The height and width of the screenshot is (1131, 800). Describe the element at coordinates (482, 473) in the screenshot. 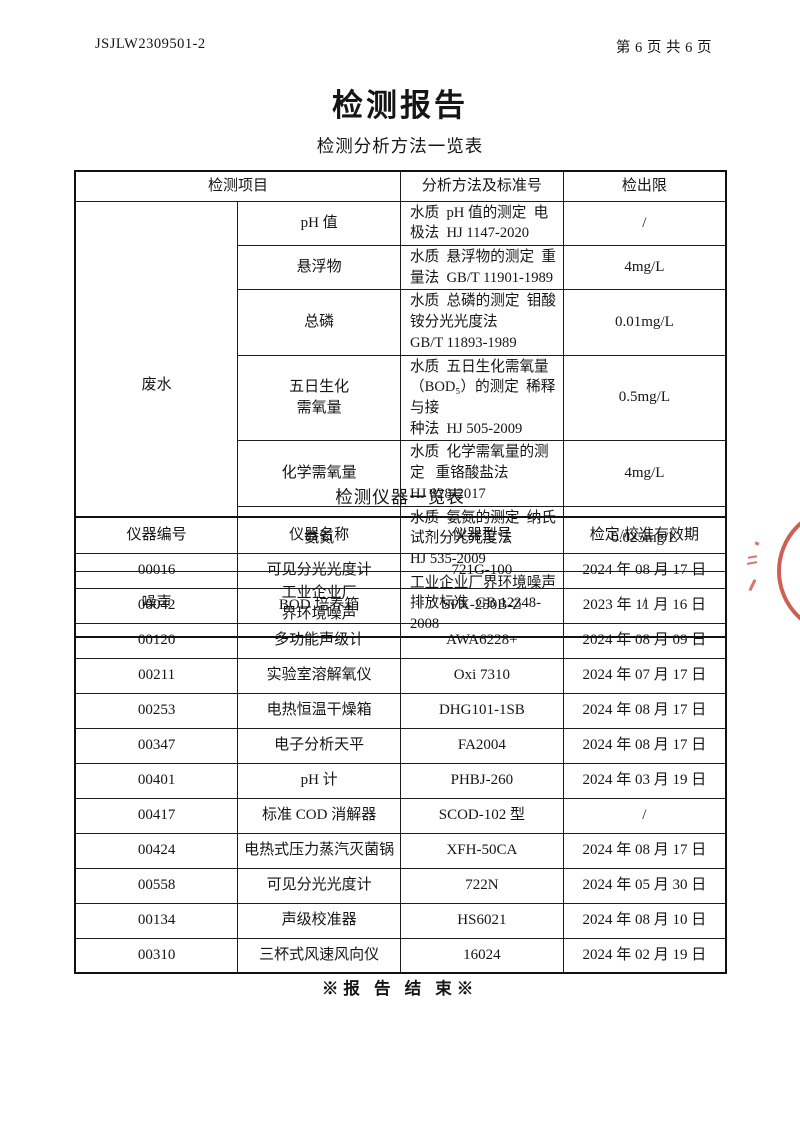

I see `method-cell: 水质 化学需氧量的测定 重铬酸盐法 HJ 828-2017` at that location.